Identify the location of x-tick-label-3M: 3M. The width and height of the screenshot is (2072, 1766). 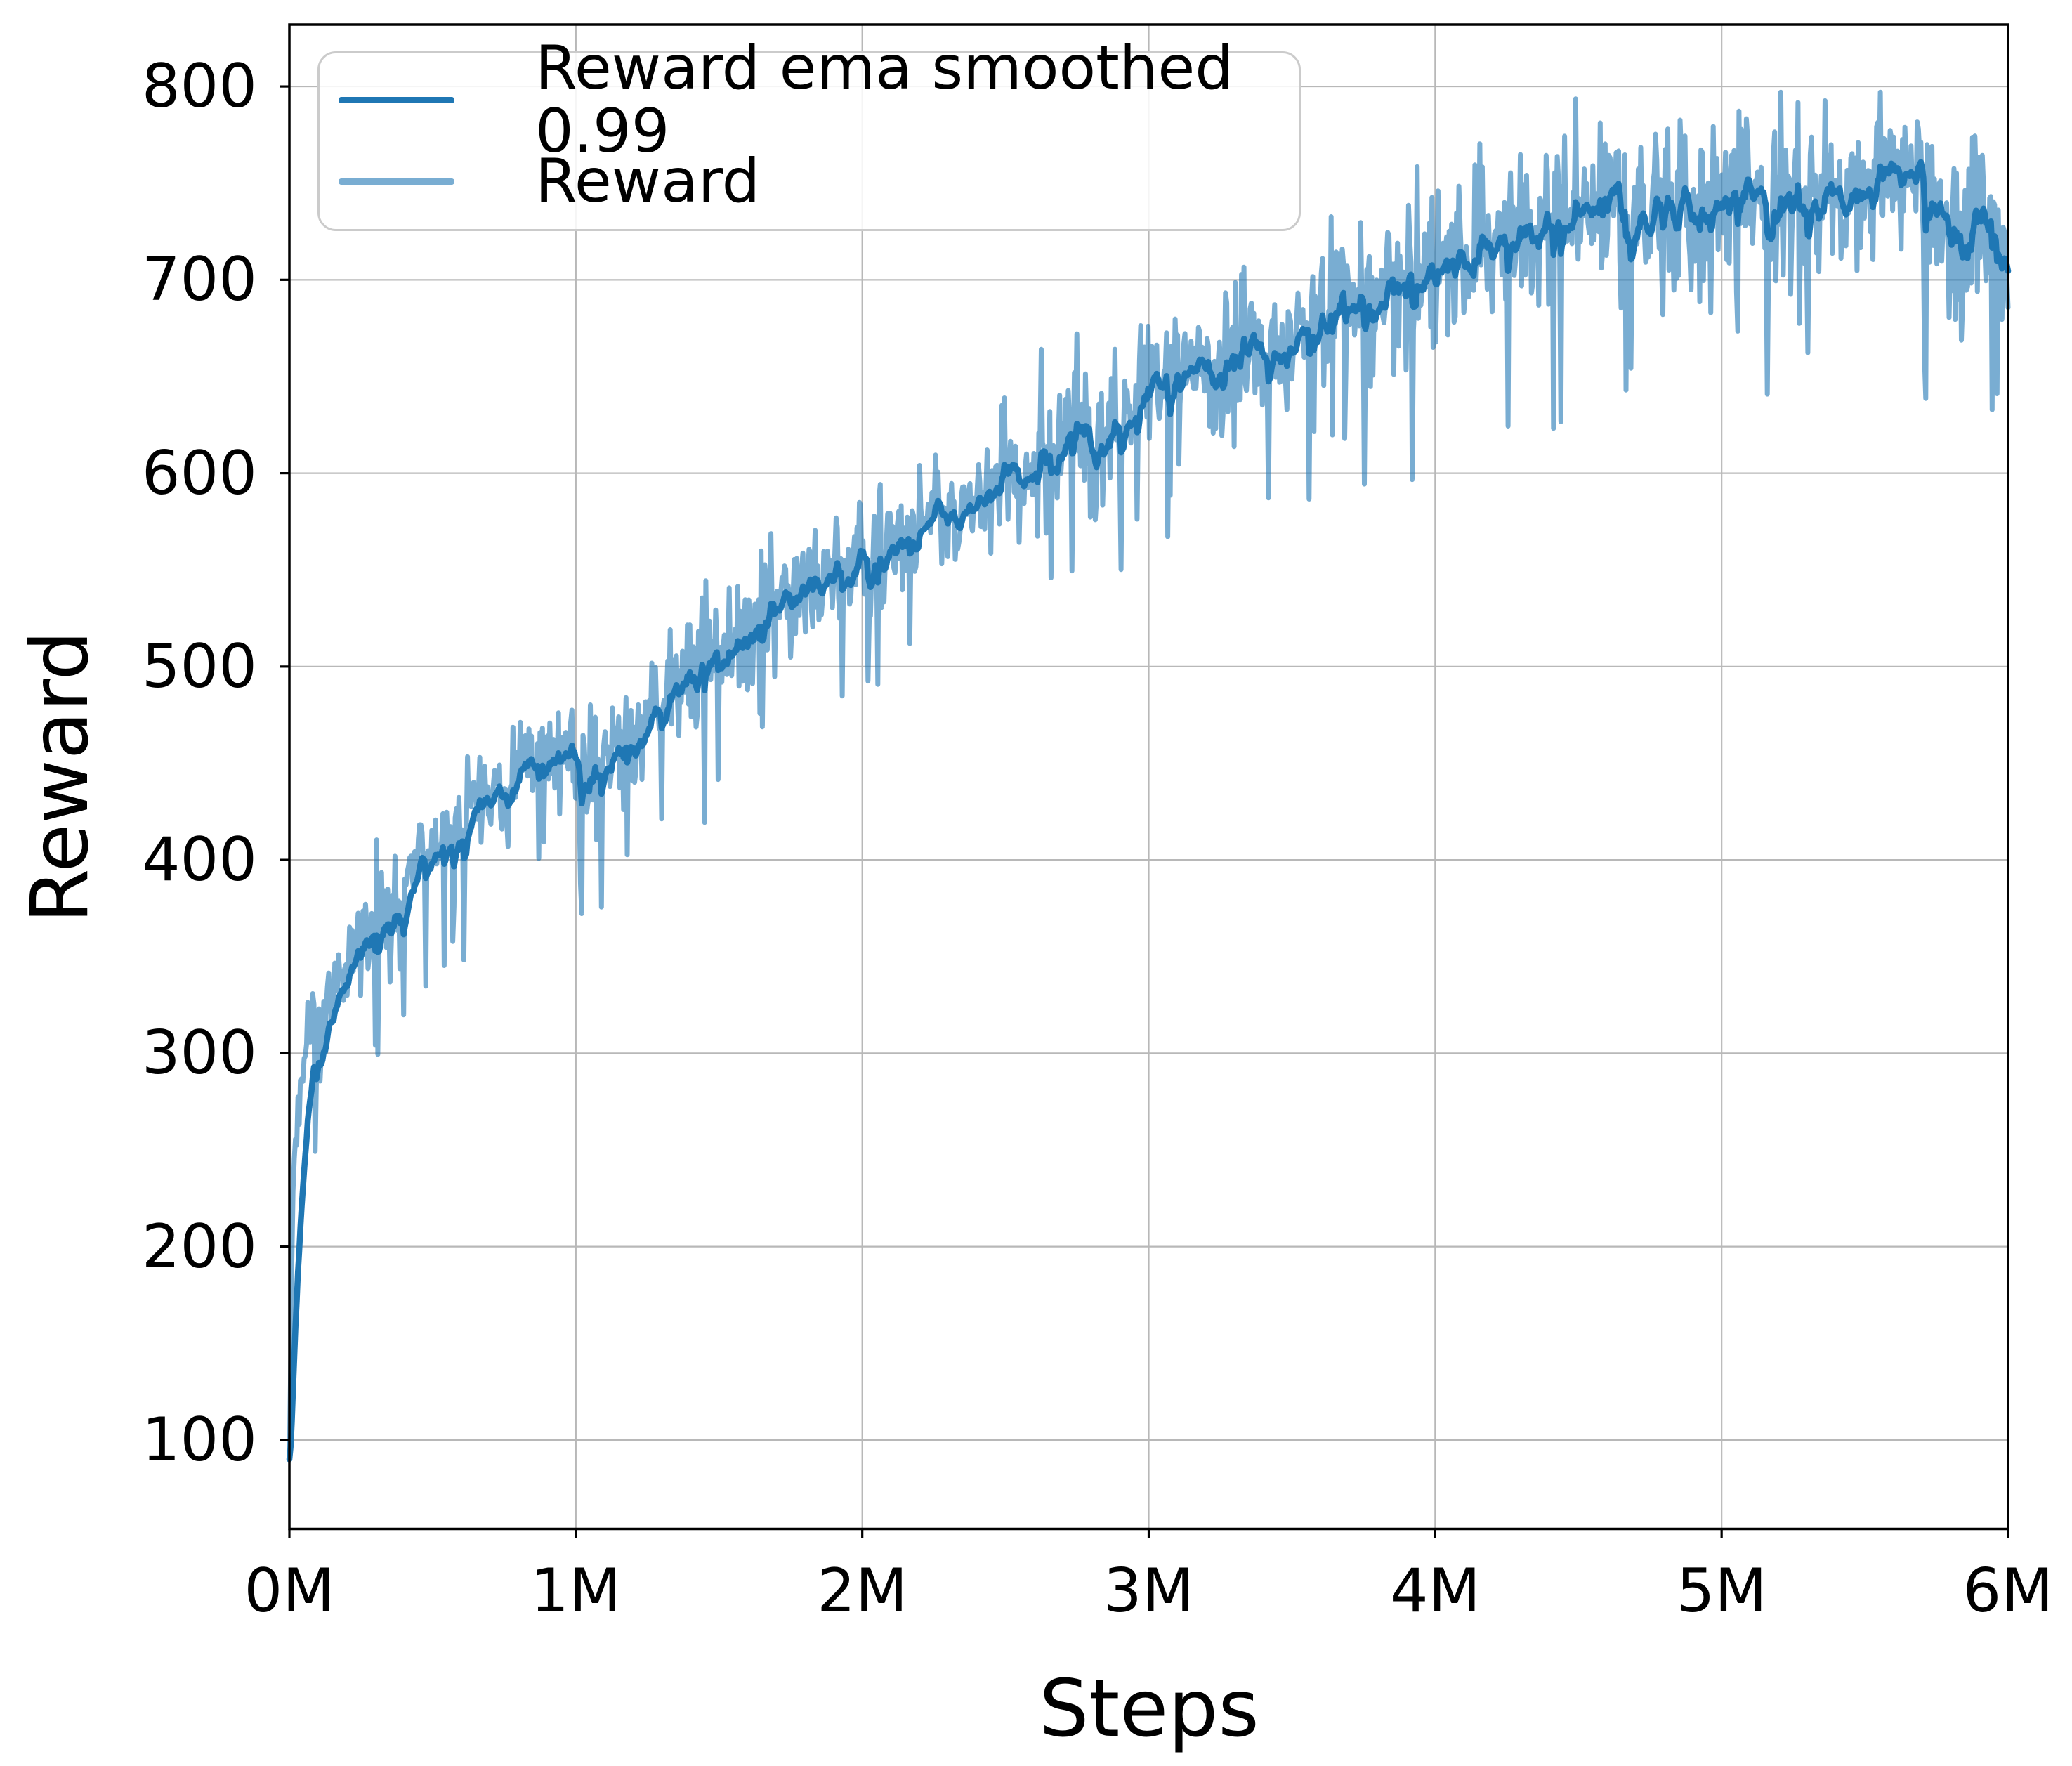
(1148, 1591).